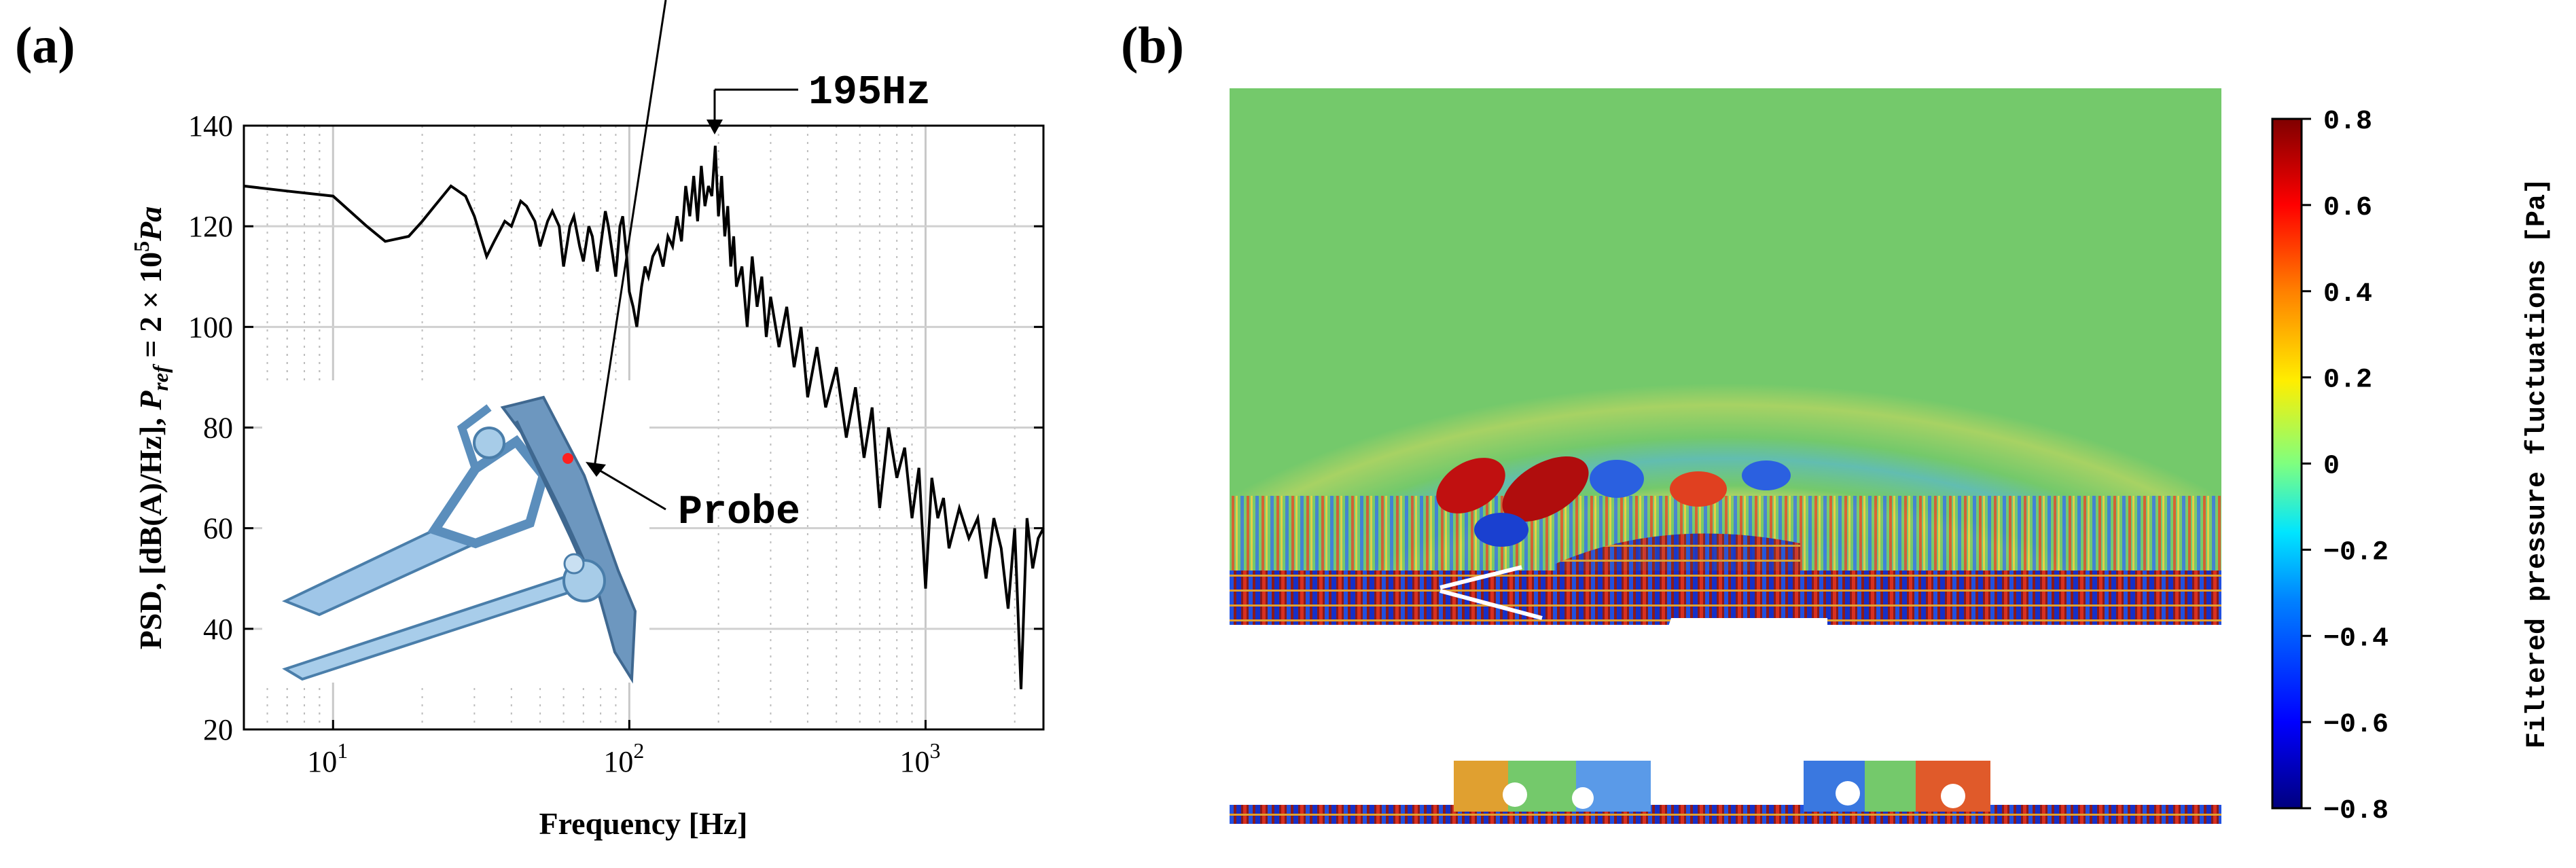 The image size is (2576, 868). I want to click on colorbar-label: Filtered pressure fluctuations [Pa], so click(2537, 463).